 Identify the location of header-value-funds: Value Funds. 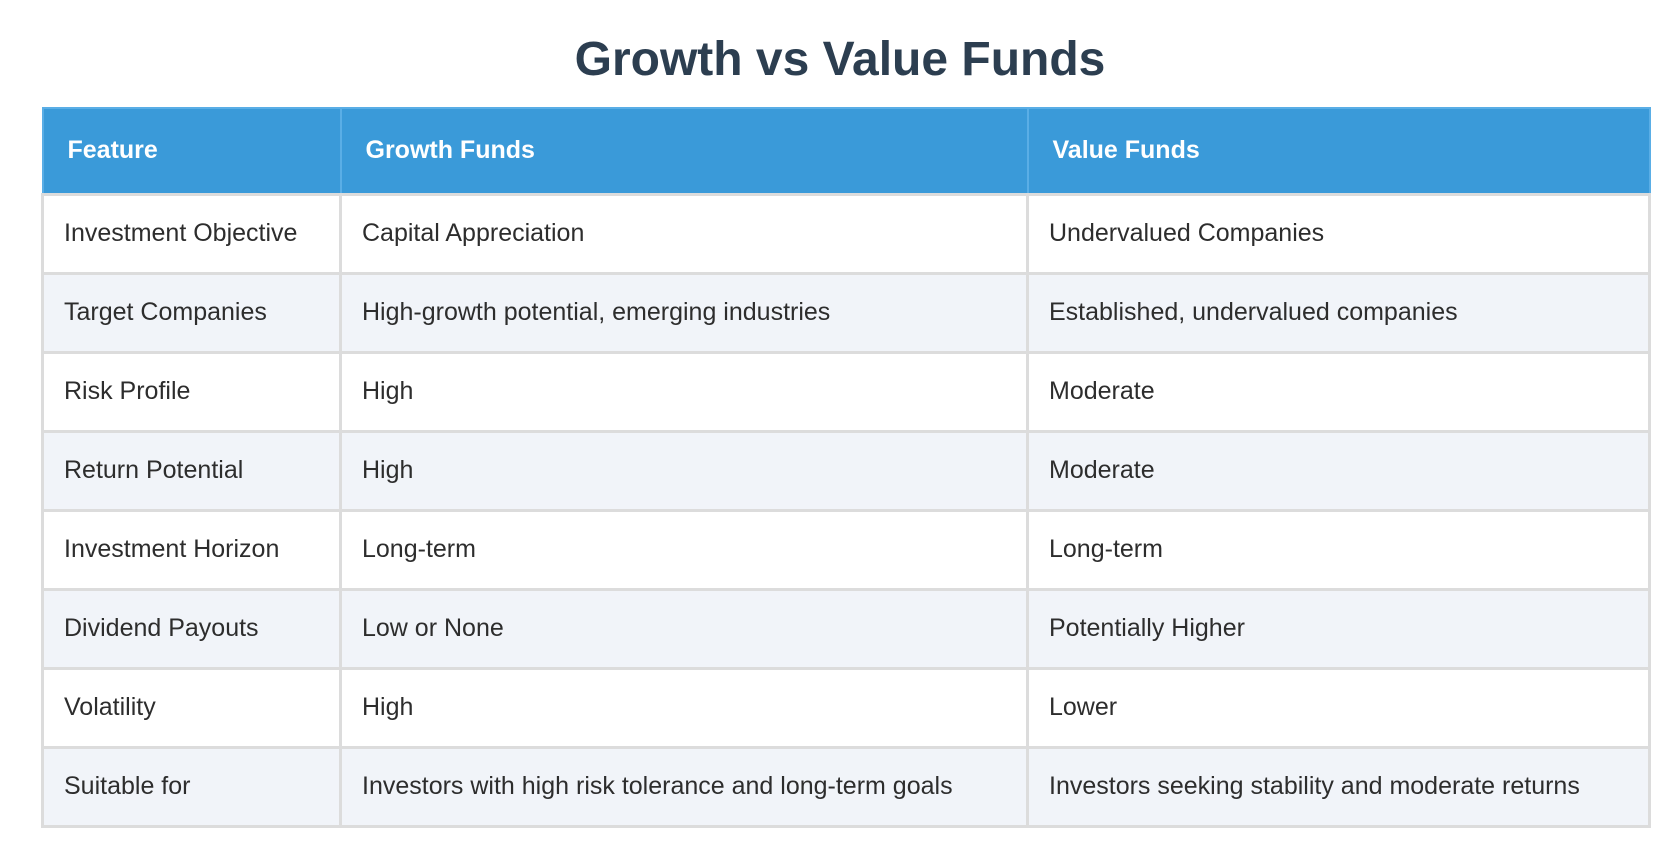
(1338, 151).